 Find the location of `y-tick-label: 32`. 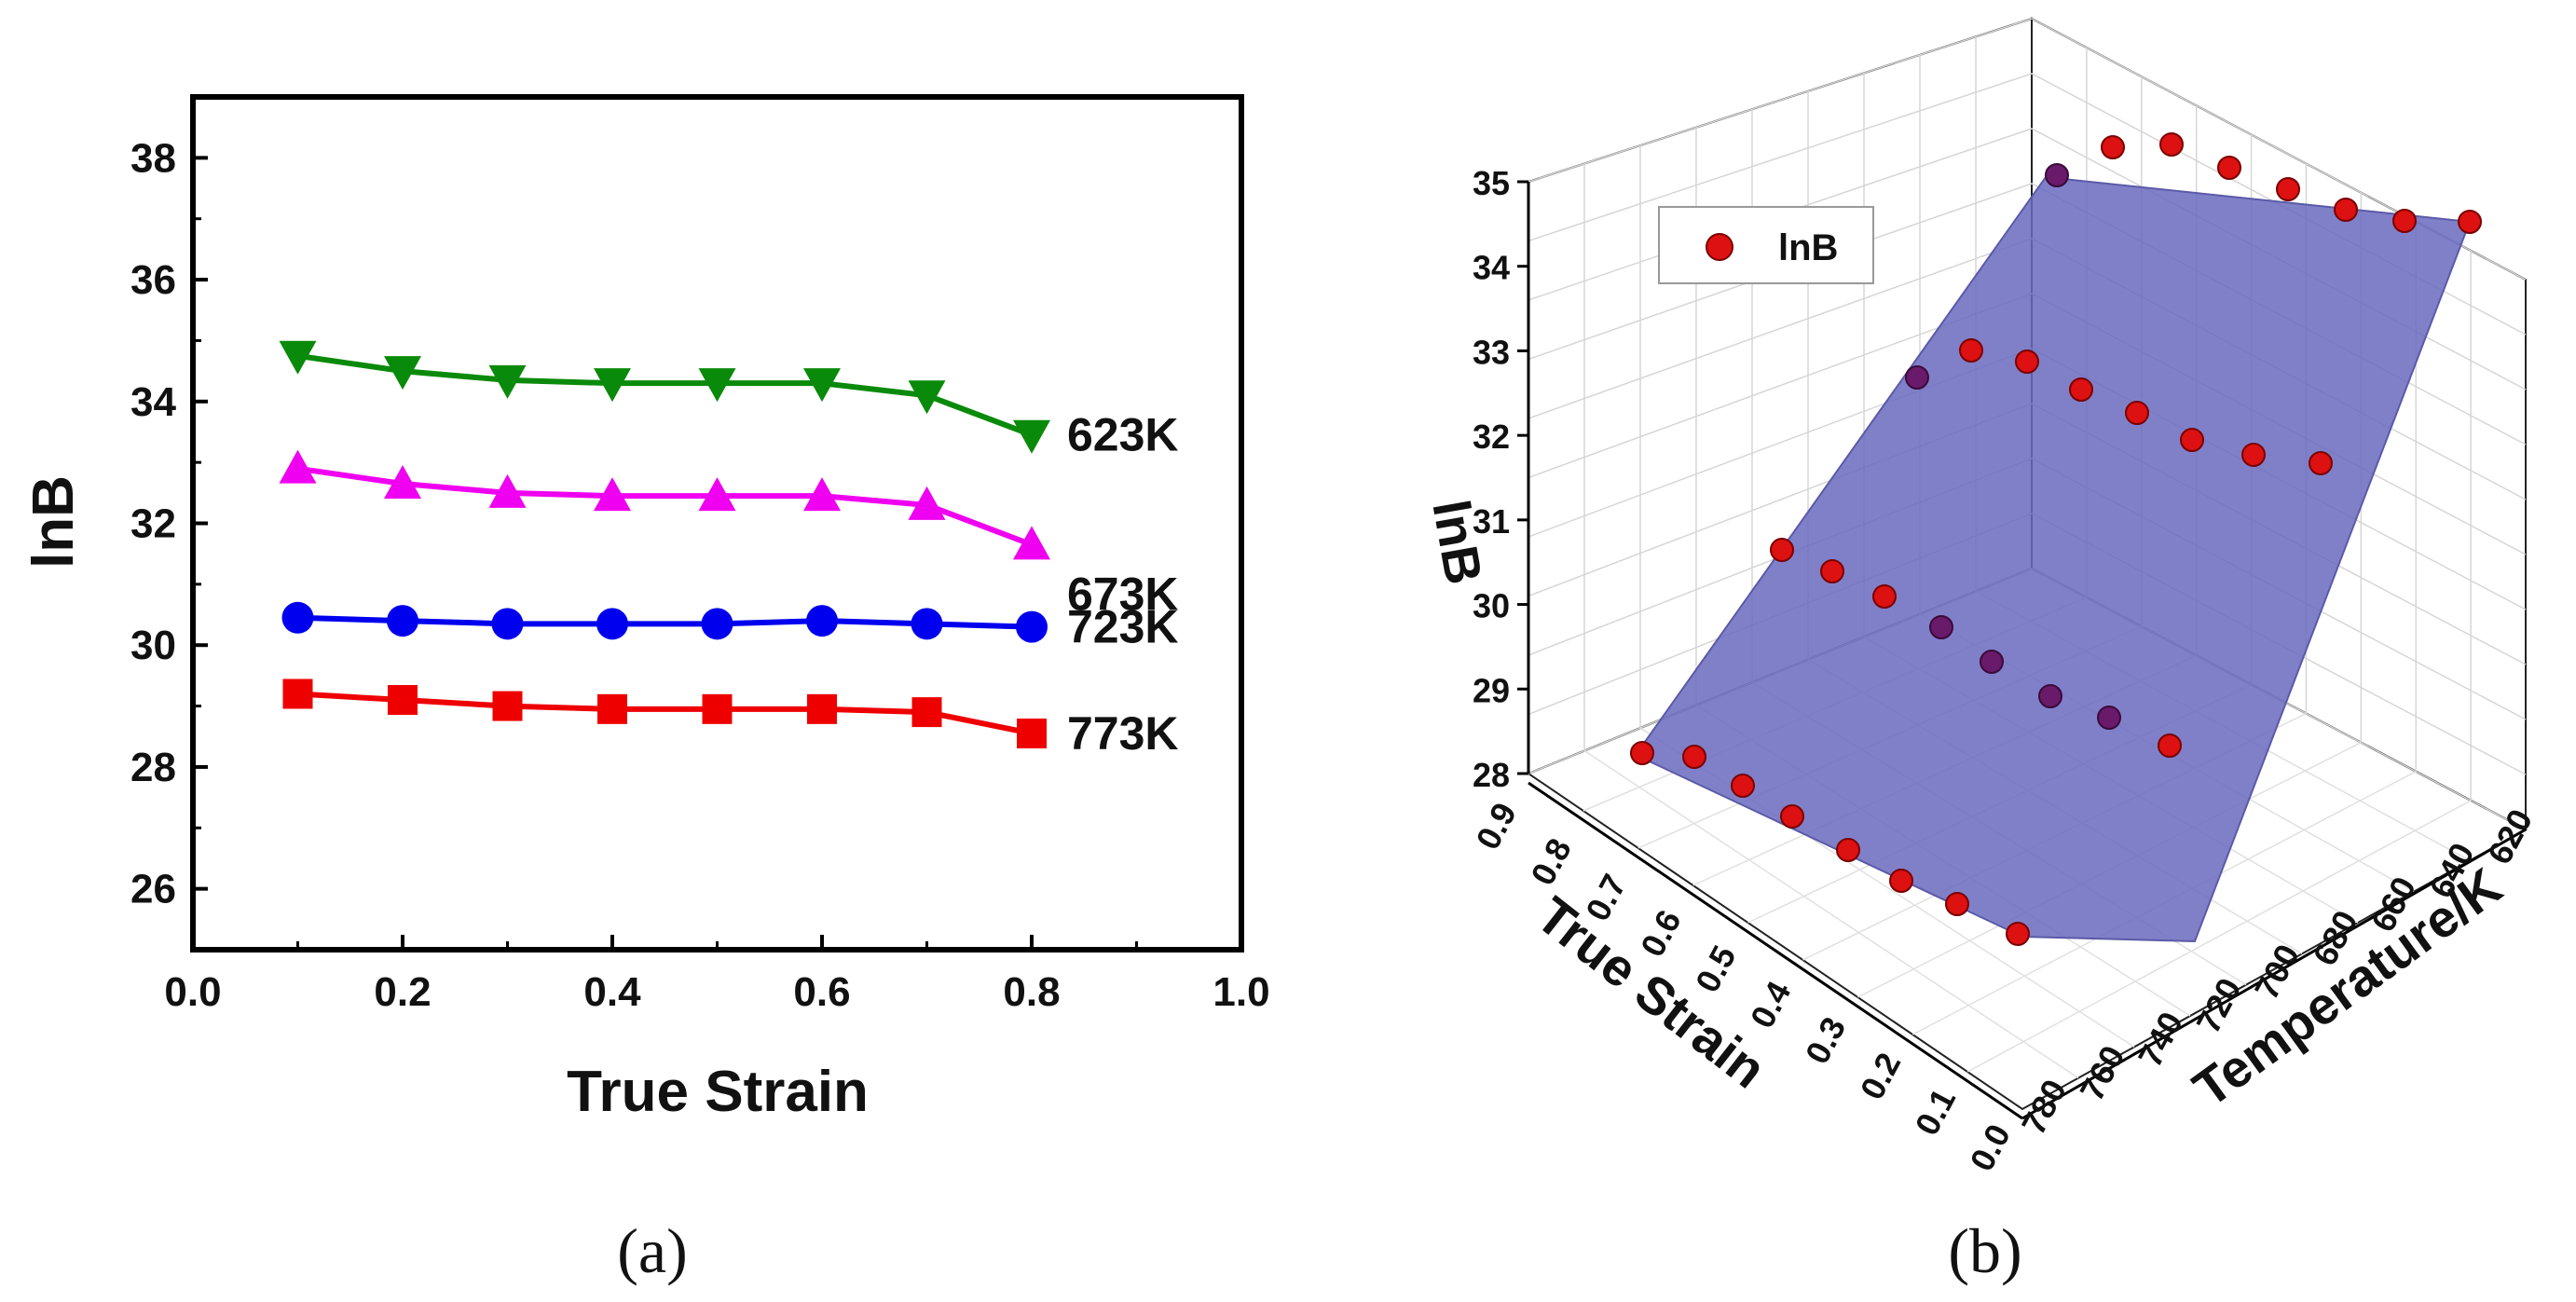

y-tick-label: 32 is located at coordinates (153, 524).